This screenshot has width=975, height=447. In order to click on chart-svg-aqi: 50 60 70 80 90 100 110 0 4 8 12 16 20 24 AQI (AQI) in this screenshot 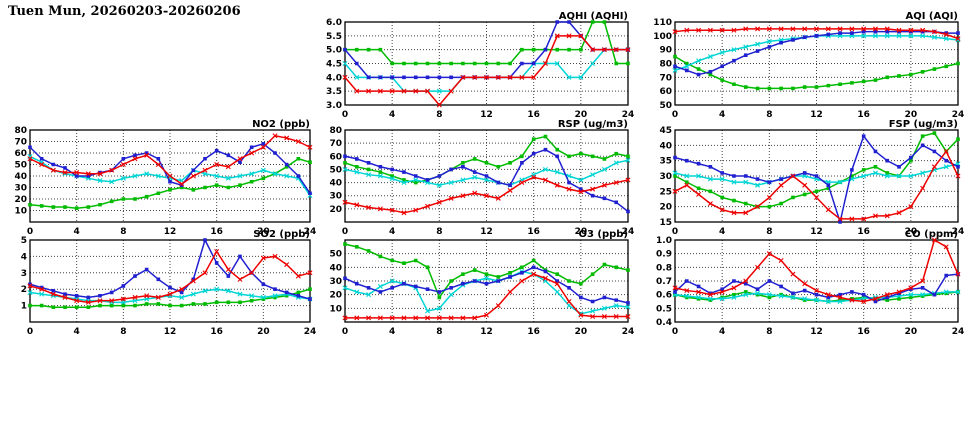, I will do `click(809, 65)`.